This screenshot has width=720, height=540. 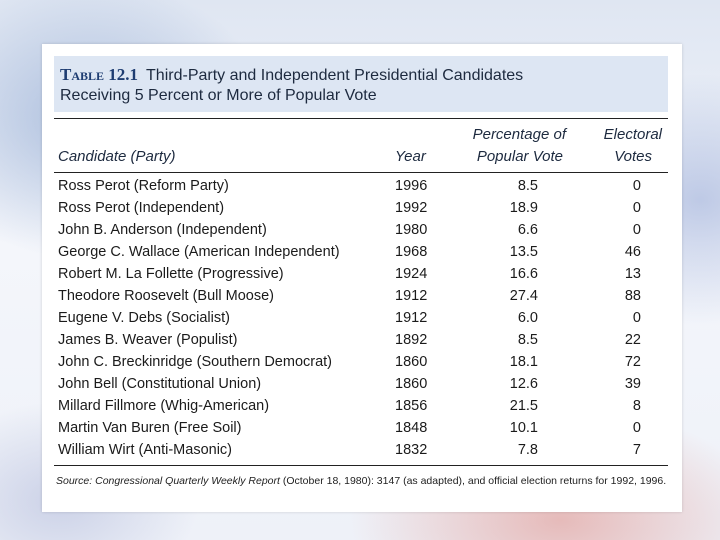 What do you see at coordinates (160, 384) in the screenshot?
I see `cell-candidate: John Bell (Constitutional Union)` at bounding box center [160, 384].